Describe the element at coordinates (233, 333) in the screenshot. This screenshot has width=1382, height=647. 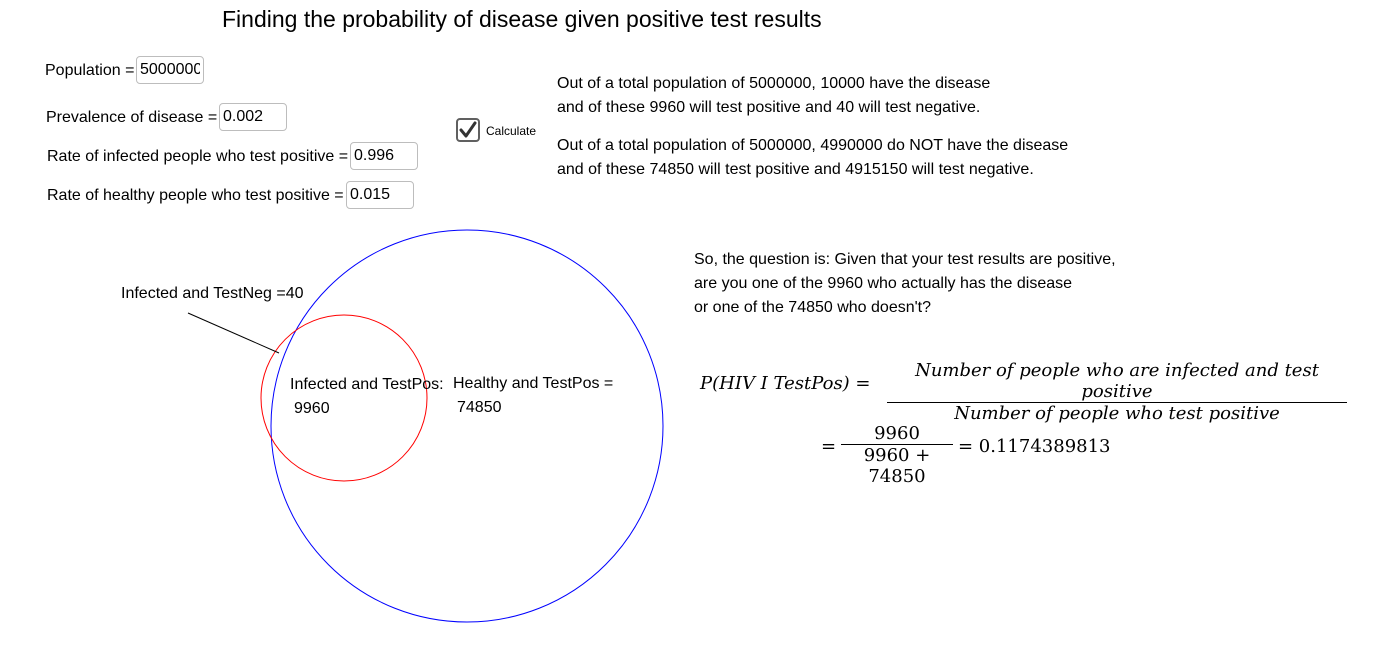
I see `testneg-pointer-line` at that location.